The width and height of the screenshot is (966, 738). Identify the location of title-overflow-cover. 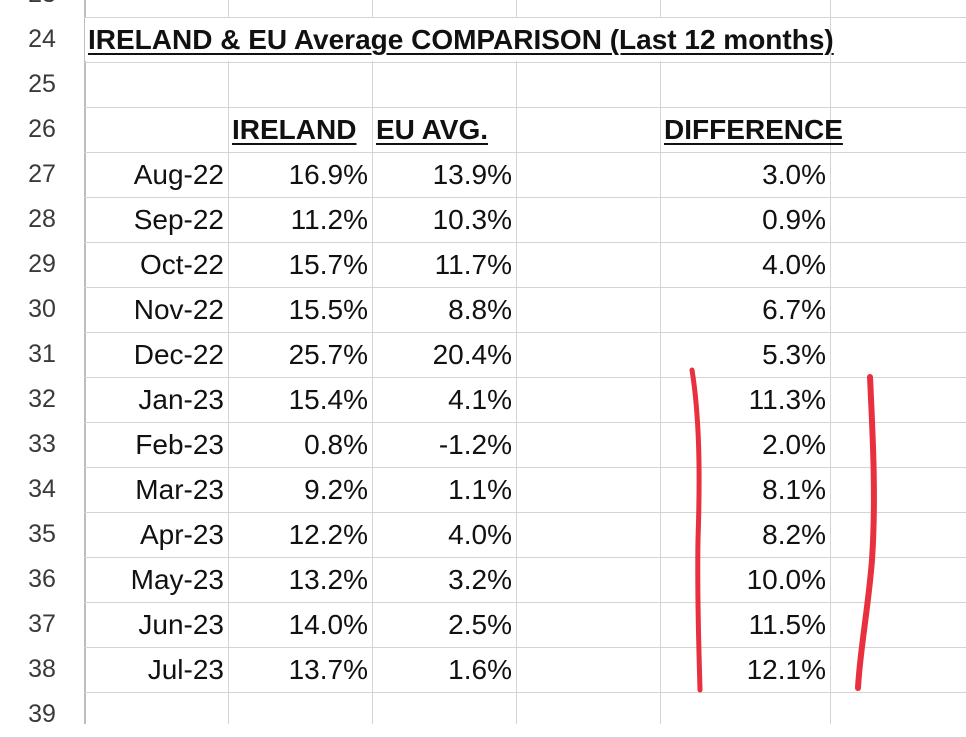
(457, 39).